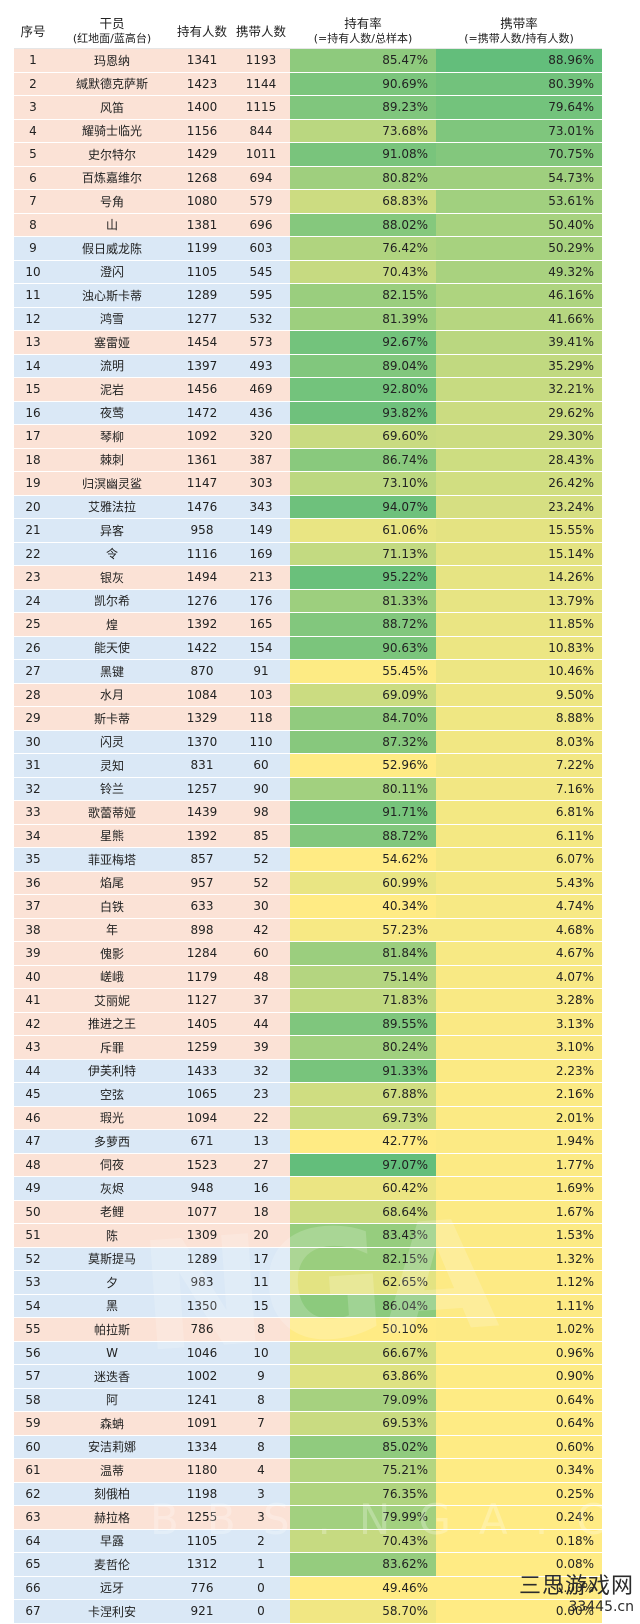 This screenshot has height=1624, width=640. Describe the element at coordinates (112, 765) in the screenshot. I see `operator-name: 灵知` at that location.